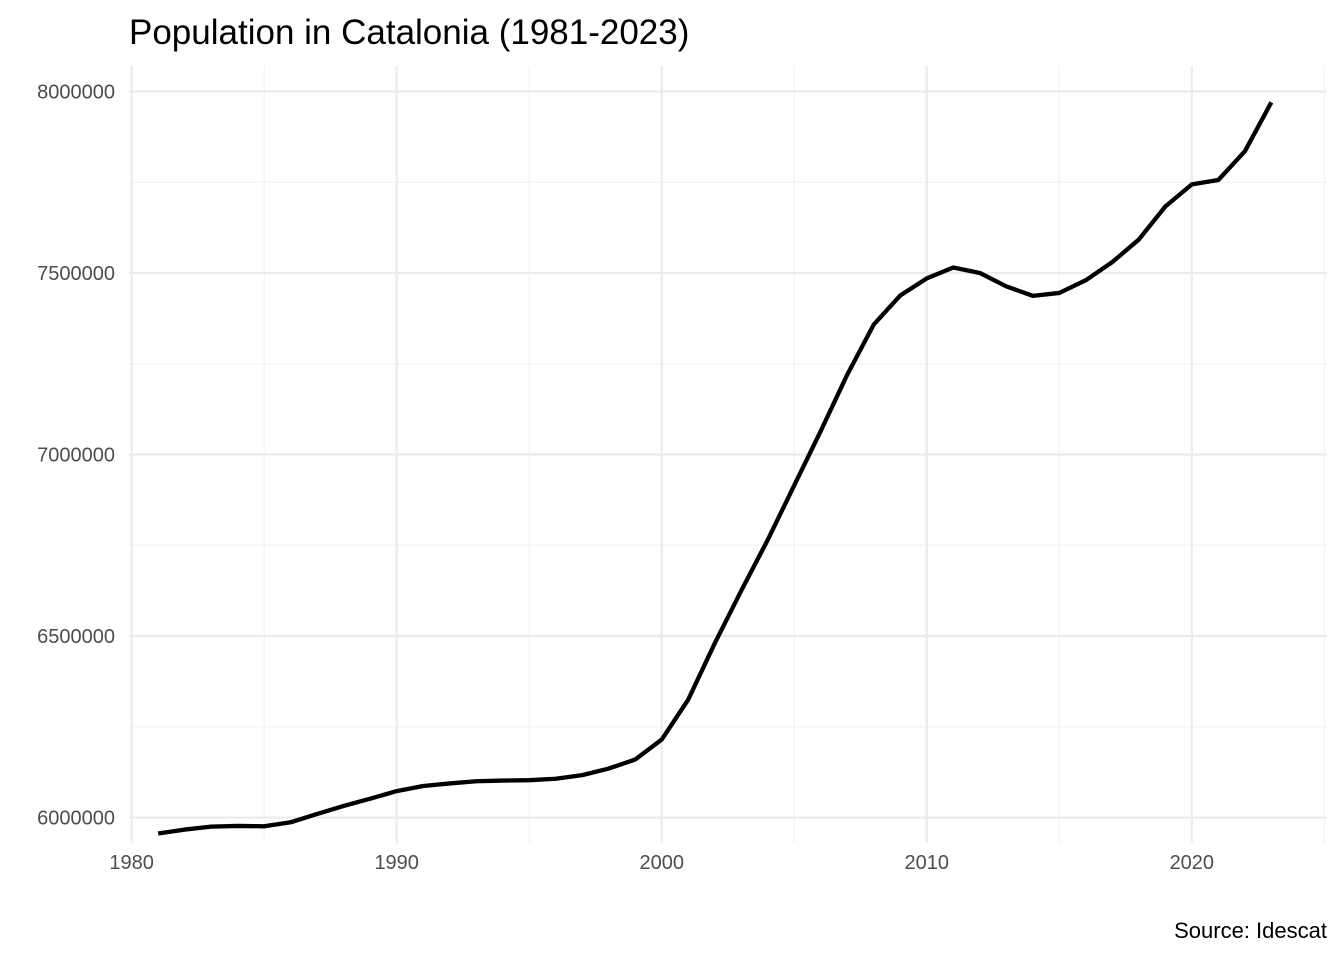  What do you see at coordinates (76, 92) in the screenshot?
I see `y-tick-label-4: 8000000` at bounding box center [76, 92].